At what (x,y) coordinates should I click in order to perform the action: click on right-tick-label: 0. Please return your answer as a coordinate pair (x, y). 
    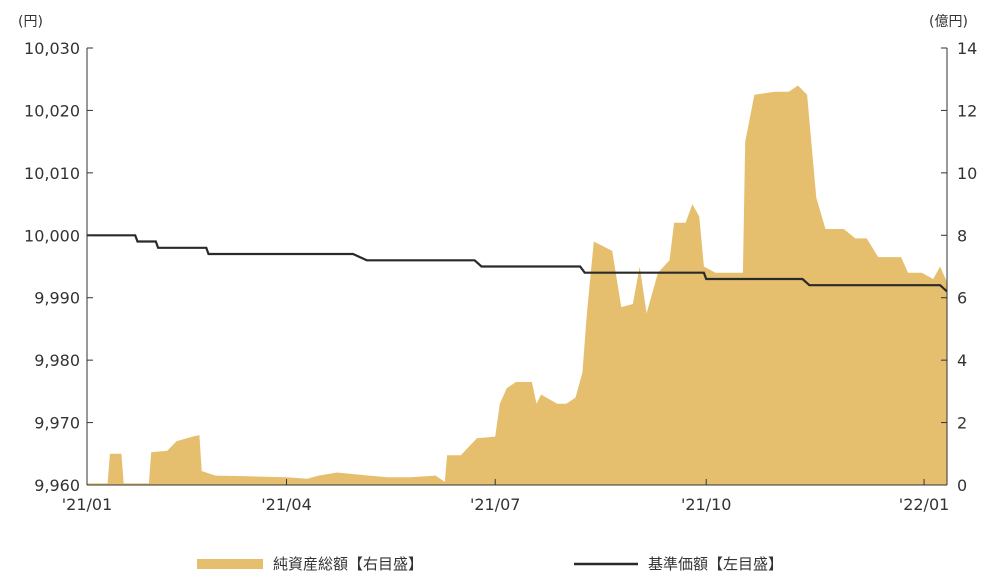
    Looking at the image, I should click on (962, 485).